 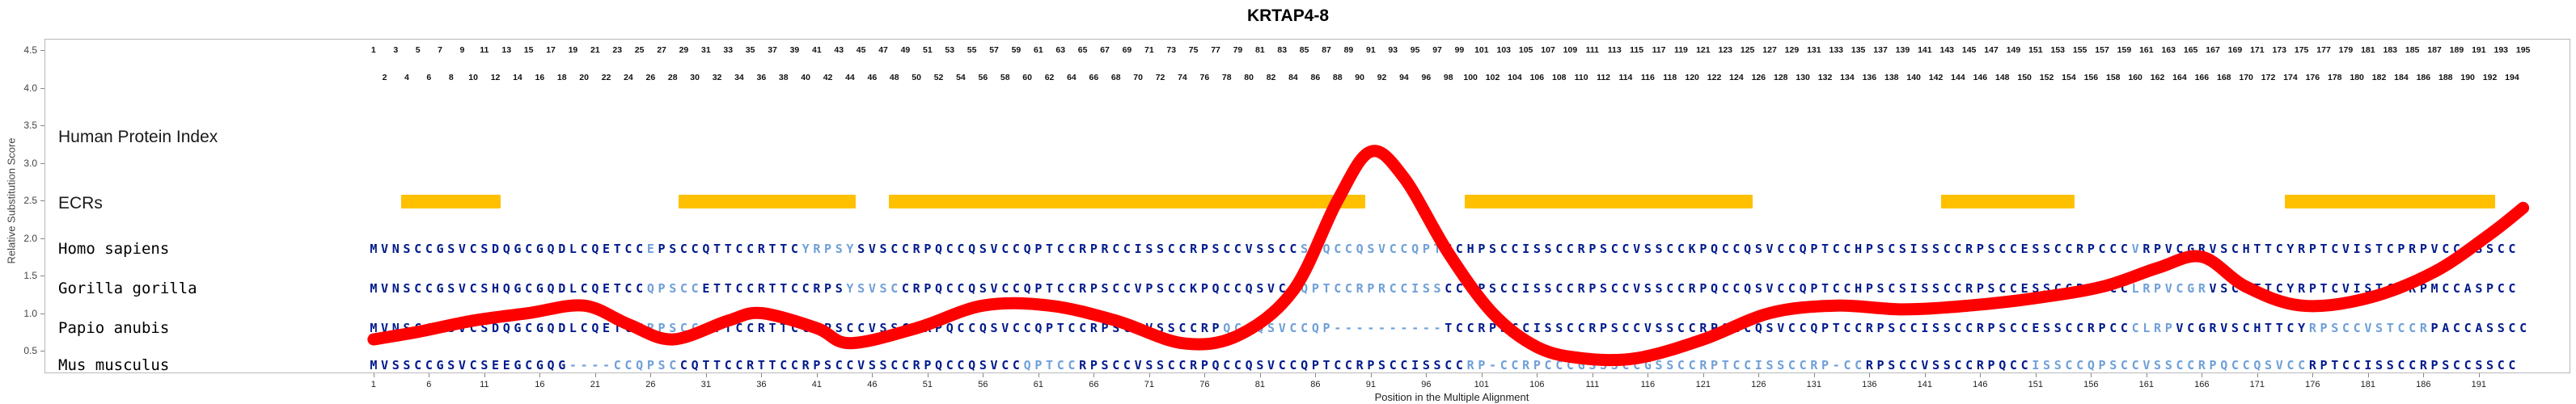 What do you see at coordinates (628, 77) in the screenshot?
I see `protein-index-number: 24` at bounding box center [628, 77].